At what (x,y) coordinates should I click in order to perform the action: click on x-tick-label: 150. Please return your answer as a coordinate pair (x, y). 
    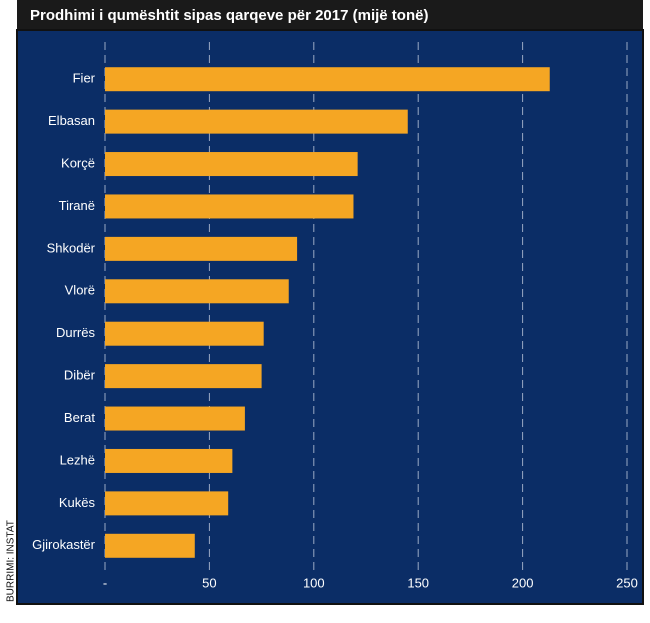
    Looking at the image, I should click on (418, 582).